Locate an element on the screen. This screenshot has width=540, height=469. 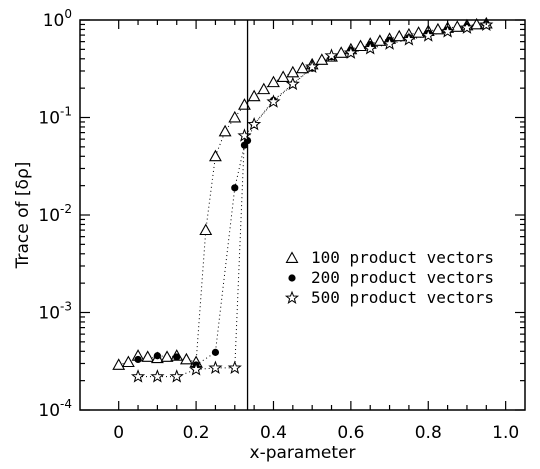
x-tick-label: 0.6 is located at coordinates (350, 433).